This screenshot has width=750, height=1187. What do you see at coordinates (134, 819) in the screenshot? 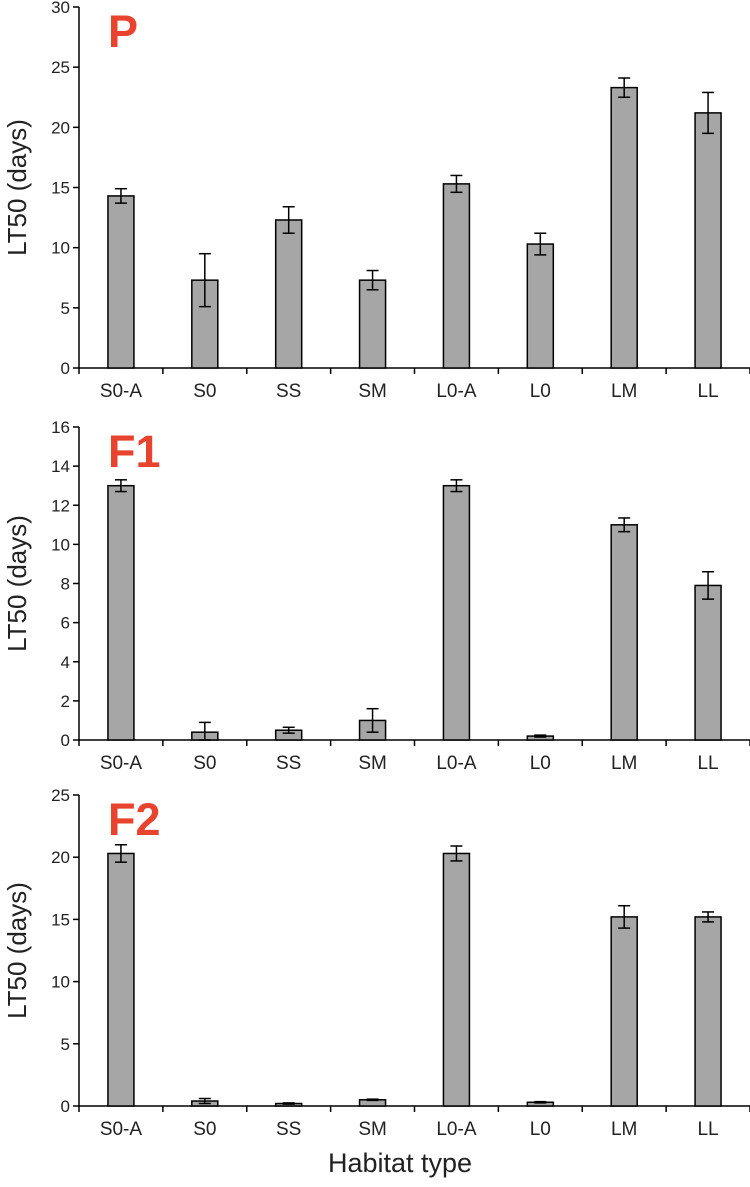
I see `panel-label: F2` at bounding box center [134, 819].